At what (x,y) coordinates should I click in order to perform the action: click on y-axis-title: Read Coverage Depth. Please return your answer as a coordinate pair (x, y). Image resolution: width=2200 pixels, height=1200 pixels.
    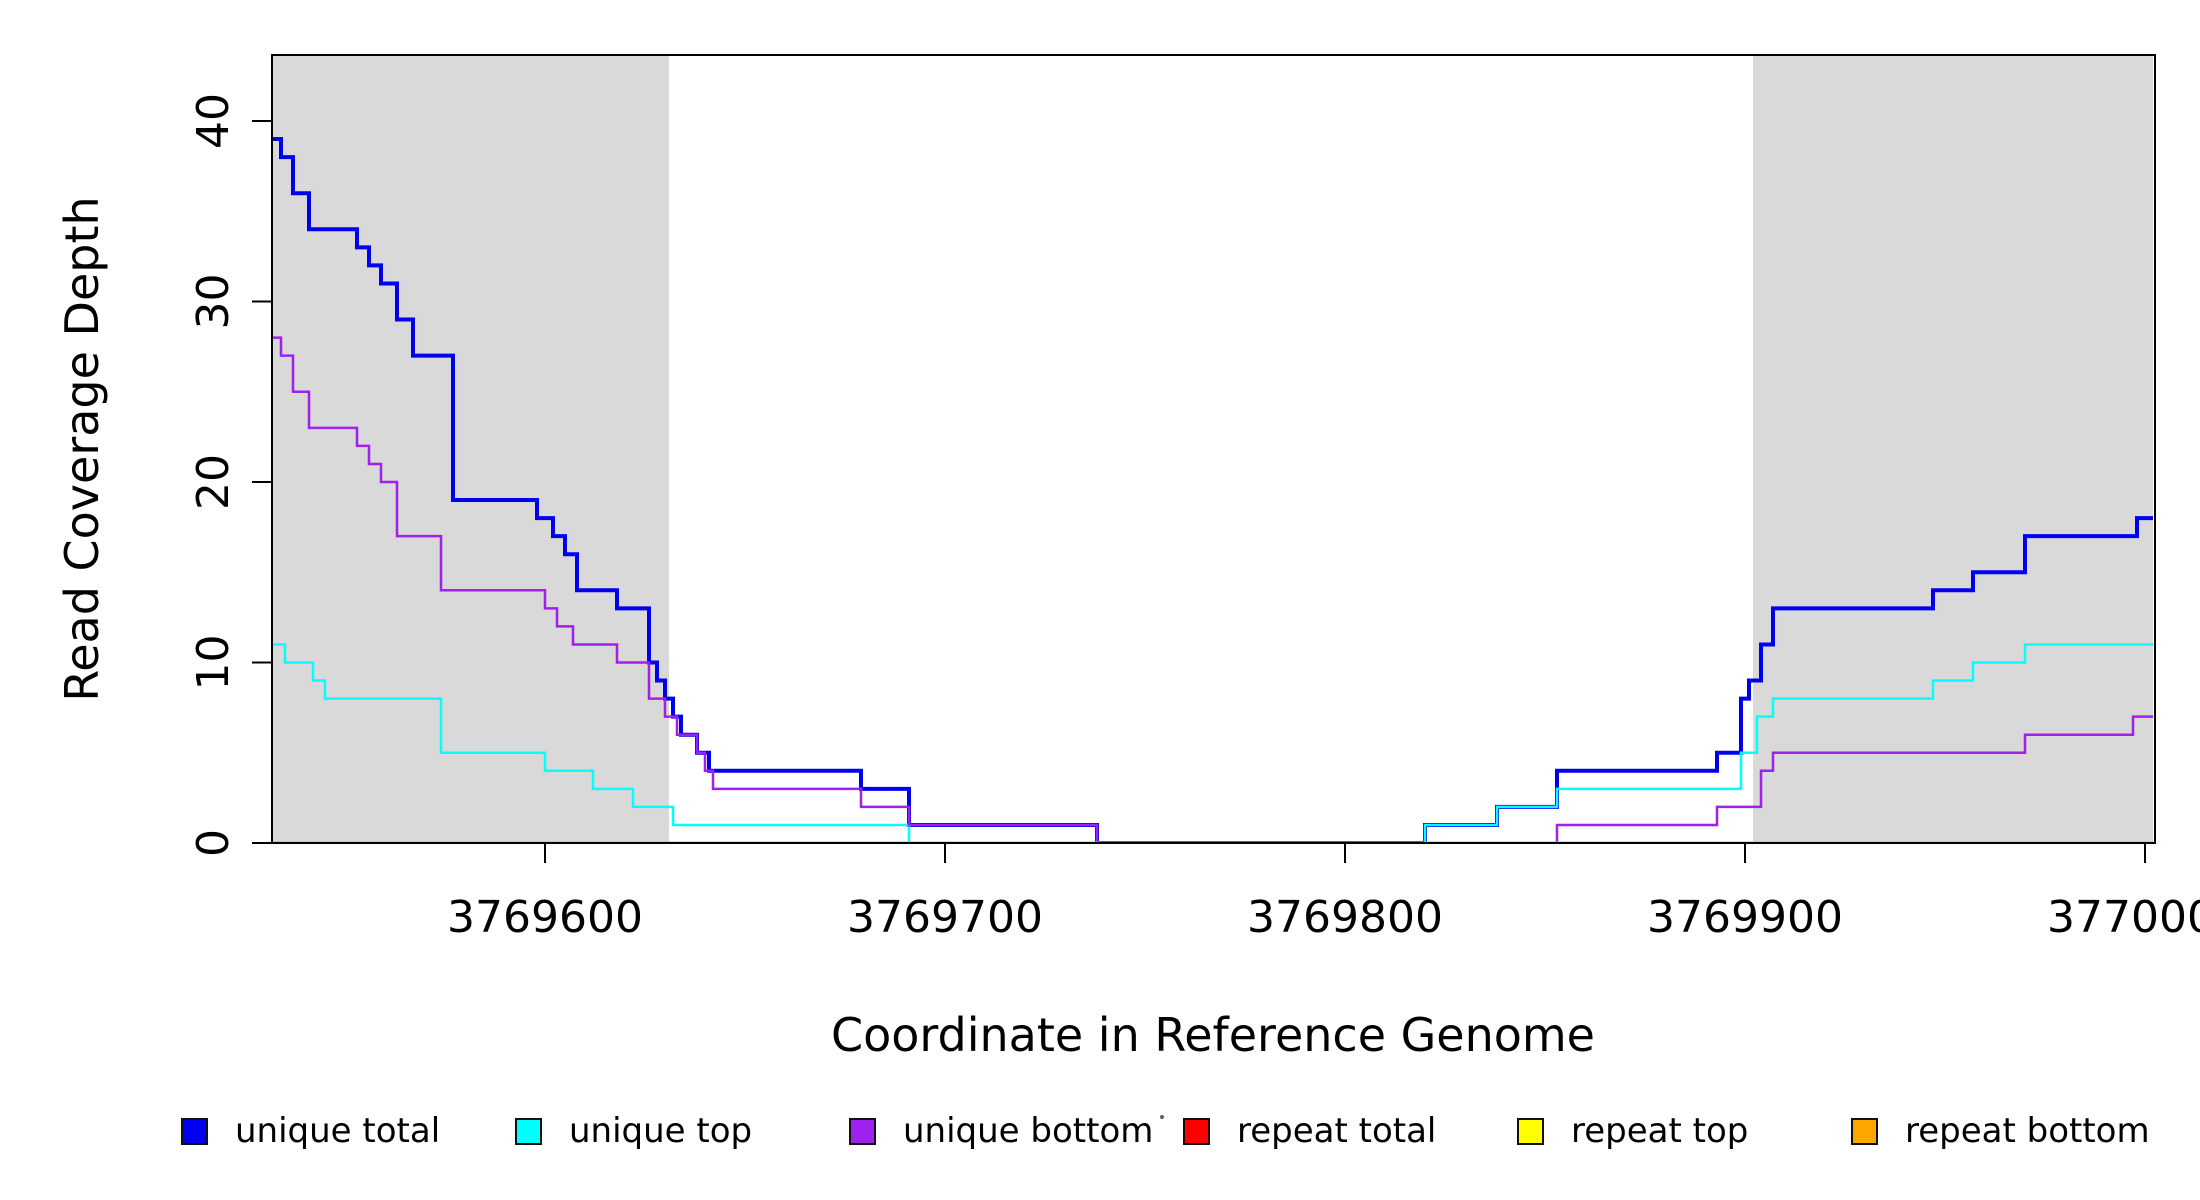
    Looking at the image, I should click on (82, 449).